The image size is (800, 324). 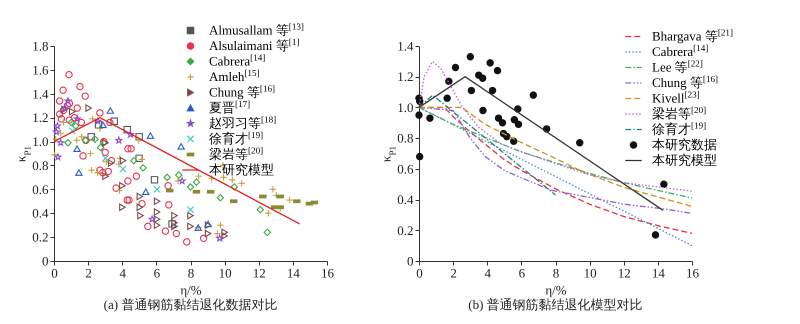 What do you see at coordinates (242, 122) in the screenshot?
I see `legend-label: 赵羽习等$^{[18]}$` at bounding box center [242, 122].